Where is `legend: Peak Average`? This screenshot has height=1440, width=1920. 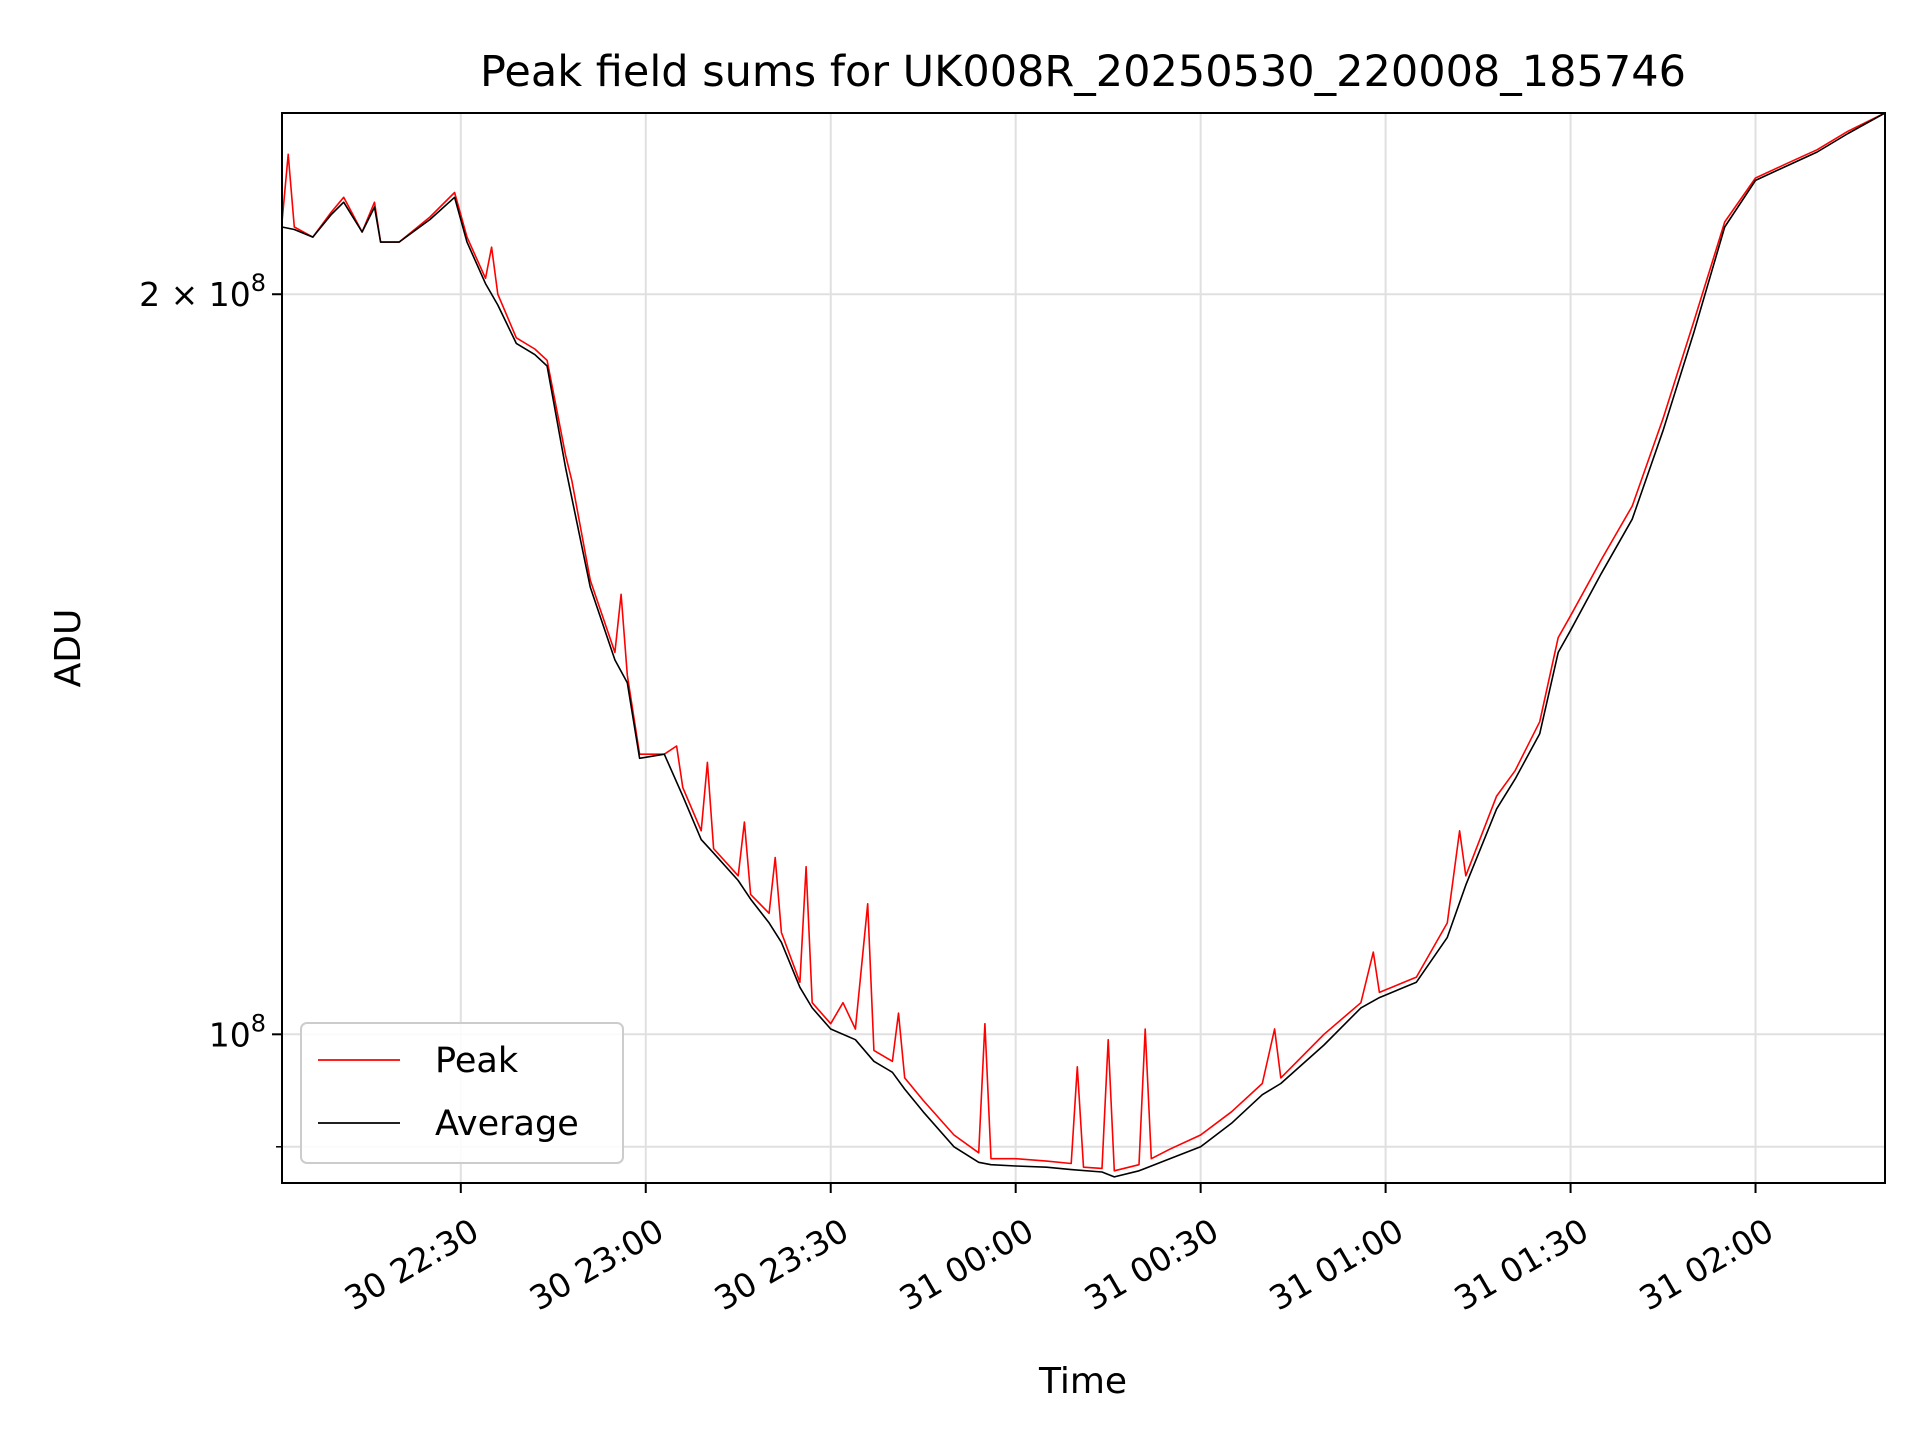 legend: Peak Average is located at coordinates (462, 1093).